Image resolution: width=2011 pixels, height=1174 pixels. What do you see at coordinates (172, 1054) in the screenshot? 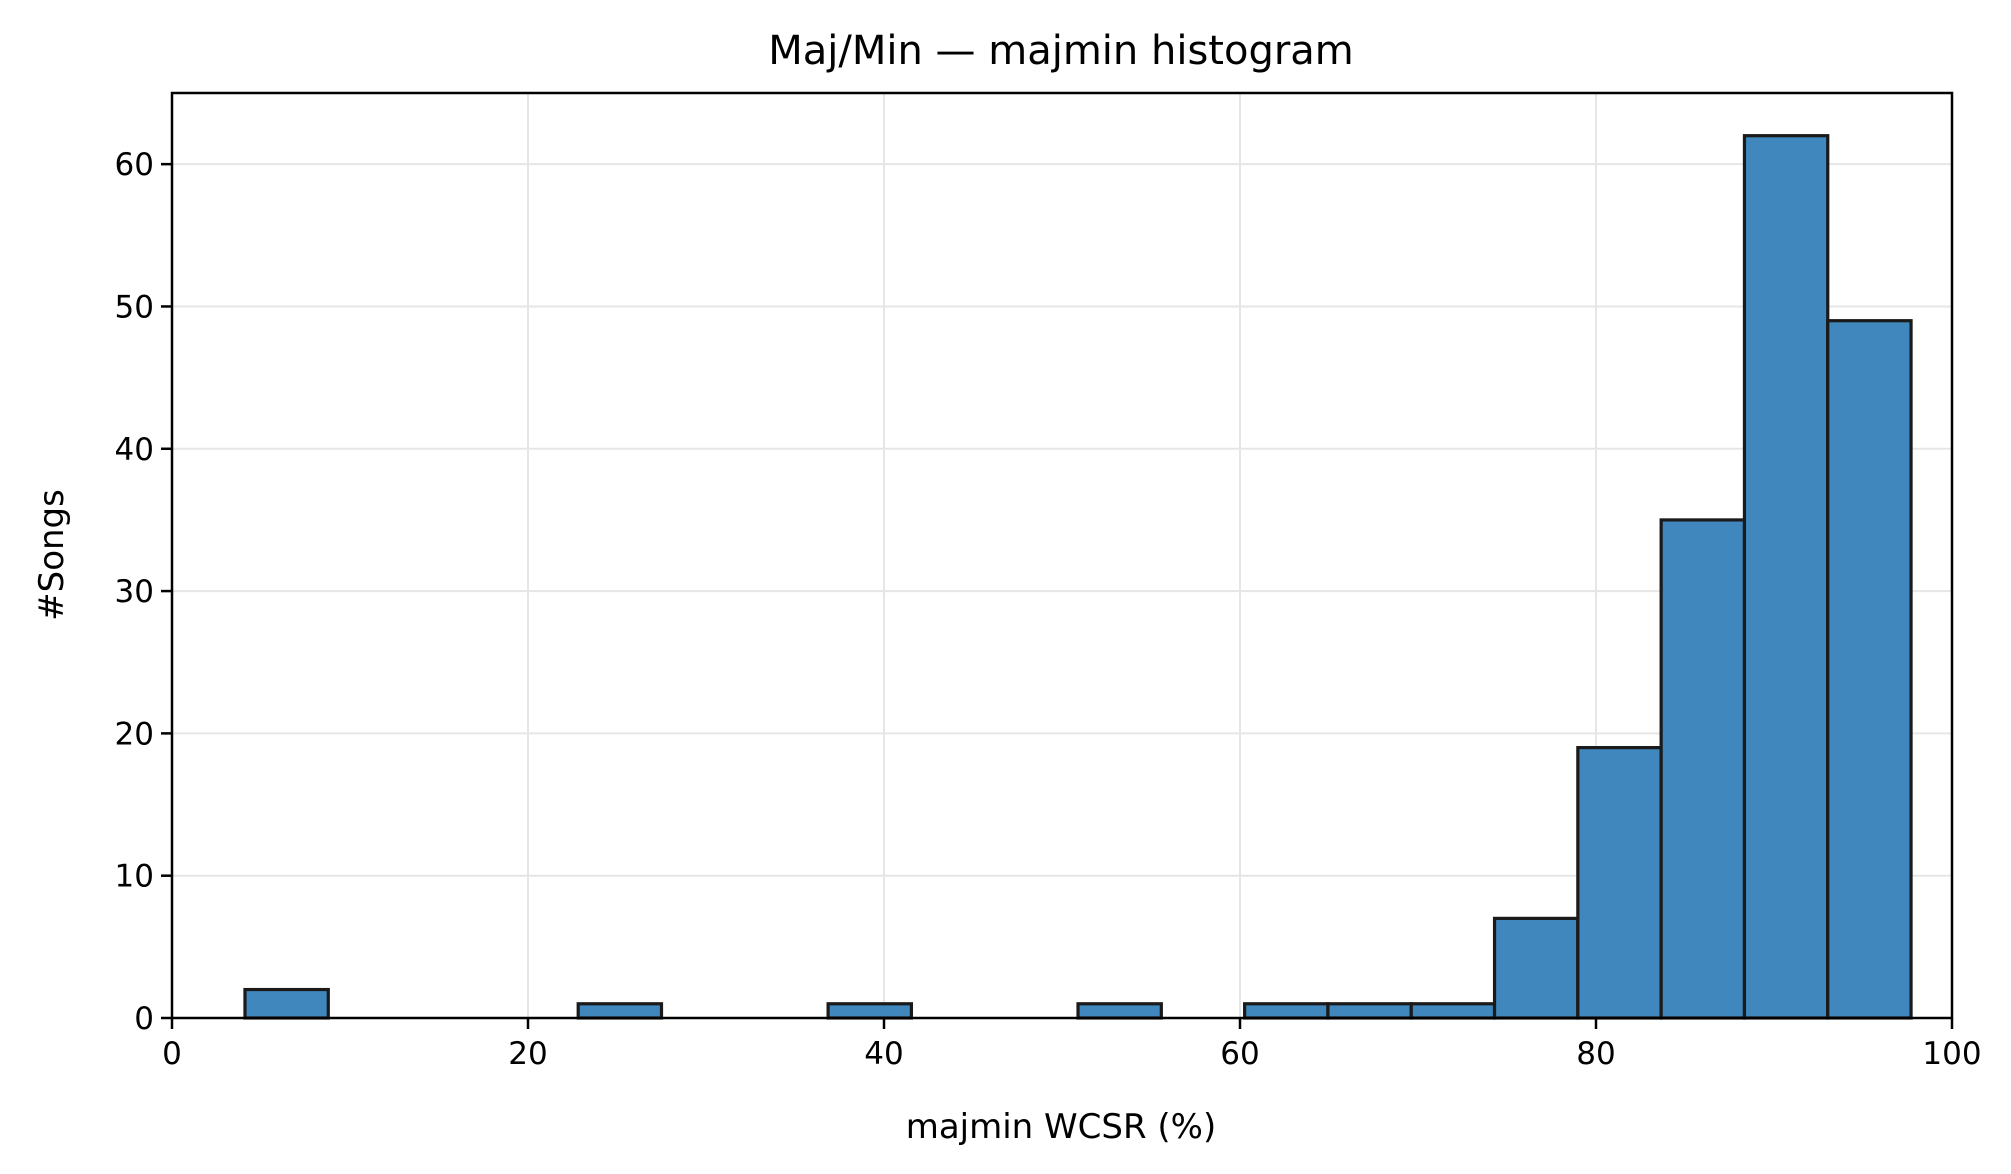
I see `x-tick-label: 0` at bounding box center [172, 1054].